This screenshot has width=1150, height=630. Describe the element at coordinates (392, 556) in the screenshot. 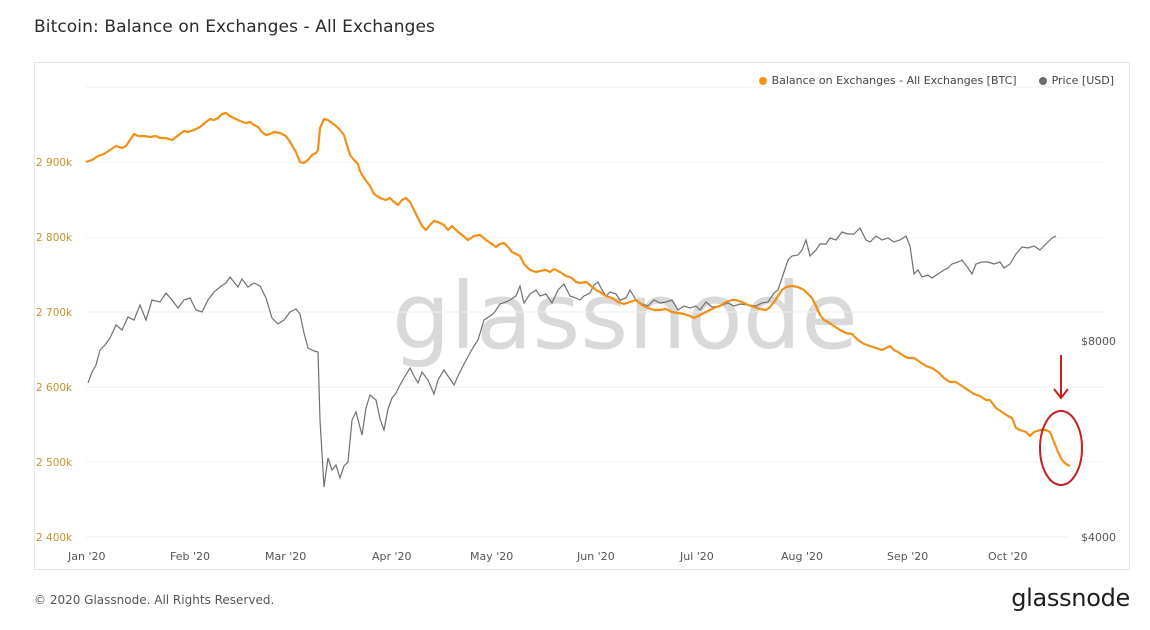

I see `svg-text: Apr '20` at that location.